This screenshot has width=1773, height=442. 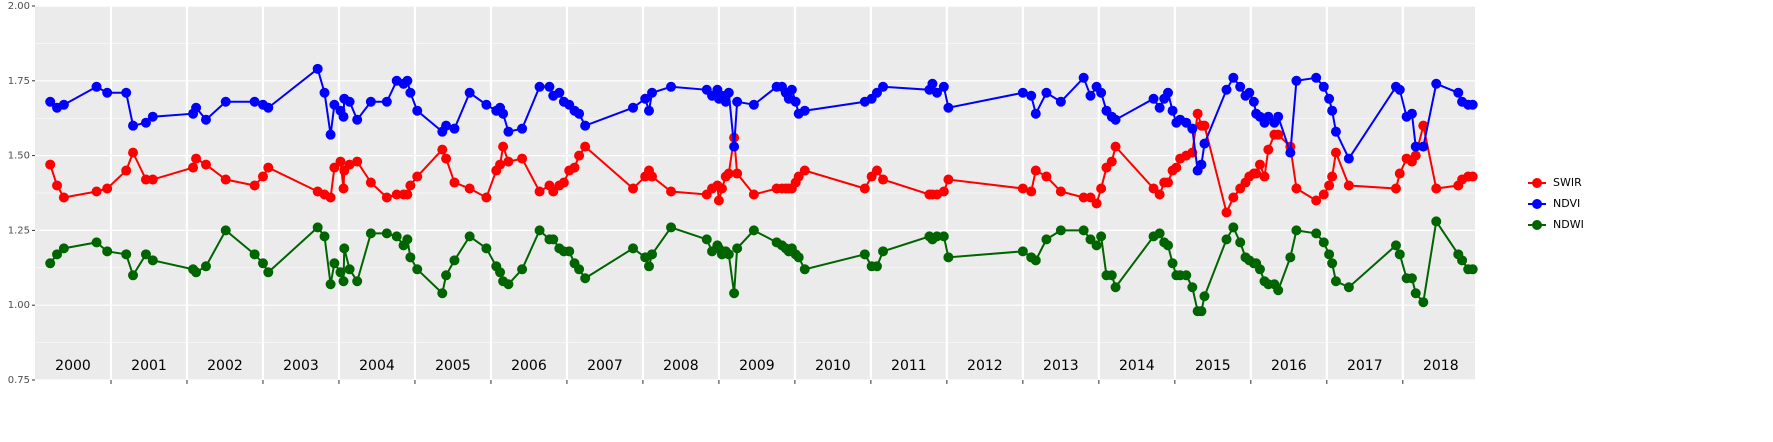 What do you see at coordinates (833, 366) in the screenshot?
I see `year-label: 2010` at bounding box center [833, 366].